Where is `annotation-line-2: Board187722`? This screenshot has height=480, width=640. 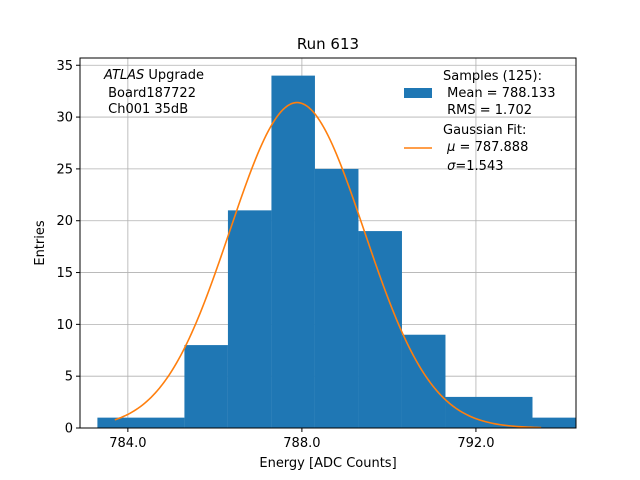
annotation-line-2: Board187722 is located at coordinates (150, 93).